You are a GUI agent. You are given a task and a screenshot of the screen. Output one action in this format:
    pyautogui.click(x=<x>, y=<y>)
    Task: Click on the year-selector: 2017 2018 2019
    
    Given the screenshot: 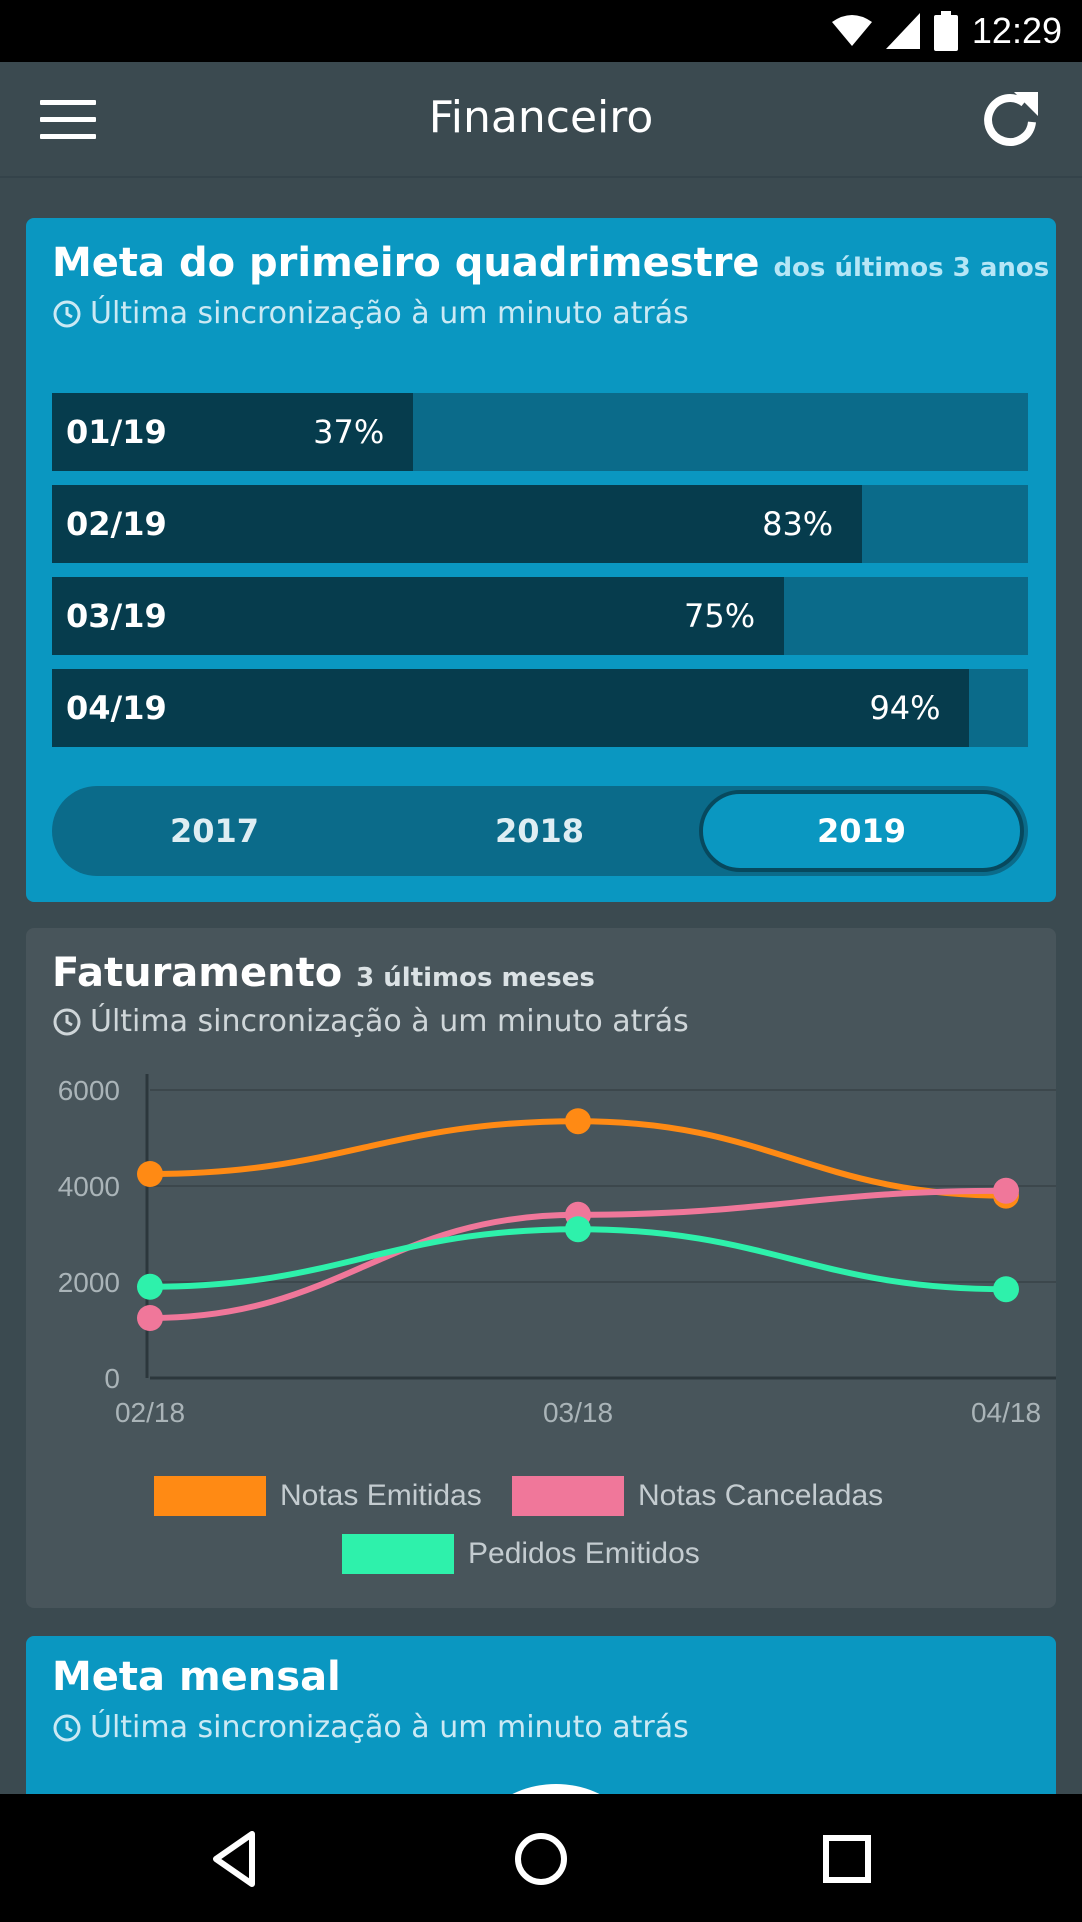 What is the action you would take?
    pyautogui.click(x=540, y=831)
    